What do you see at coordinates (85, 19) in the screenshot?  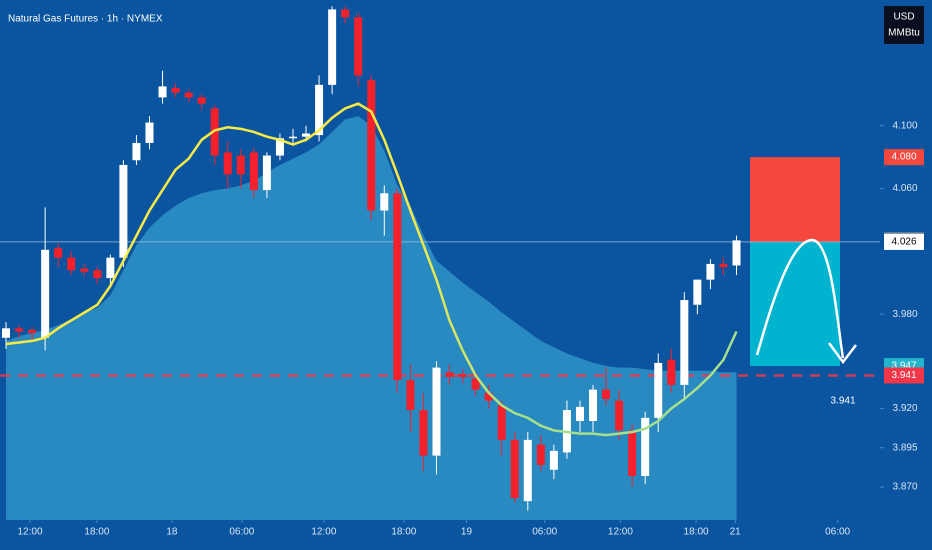 I see `chart-title: Natural Gas Futures · 1h · NYMEX` at bounding box center [85, 19].